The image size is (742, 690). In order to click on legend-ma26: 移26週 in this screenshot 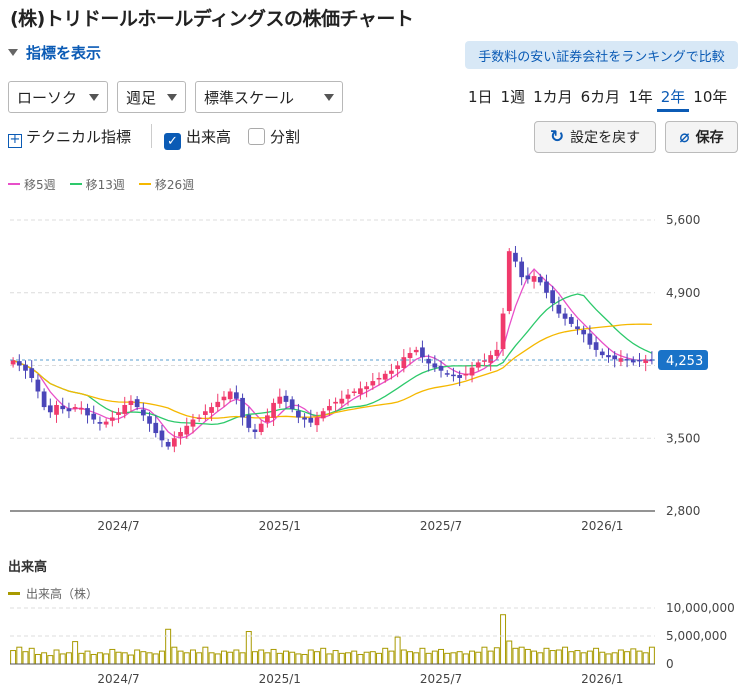, I will do `click(166, 184)`.